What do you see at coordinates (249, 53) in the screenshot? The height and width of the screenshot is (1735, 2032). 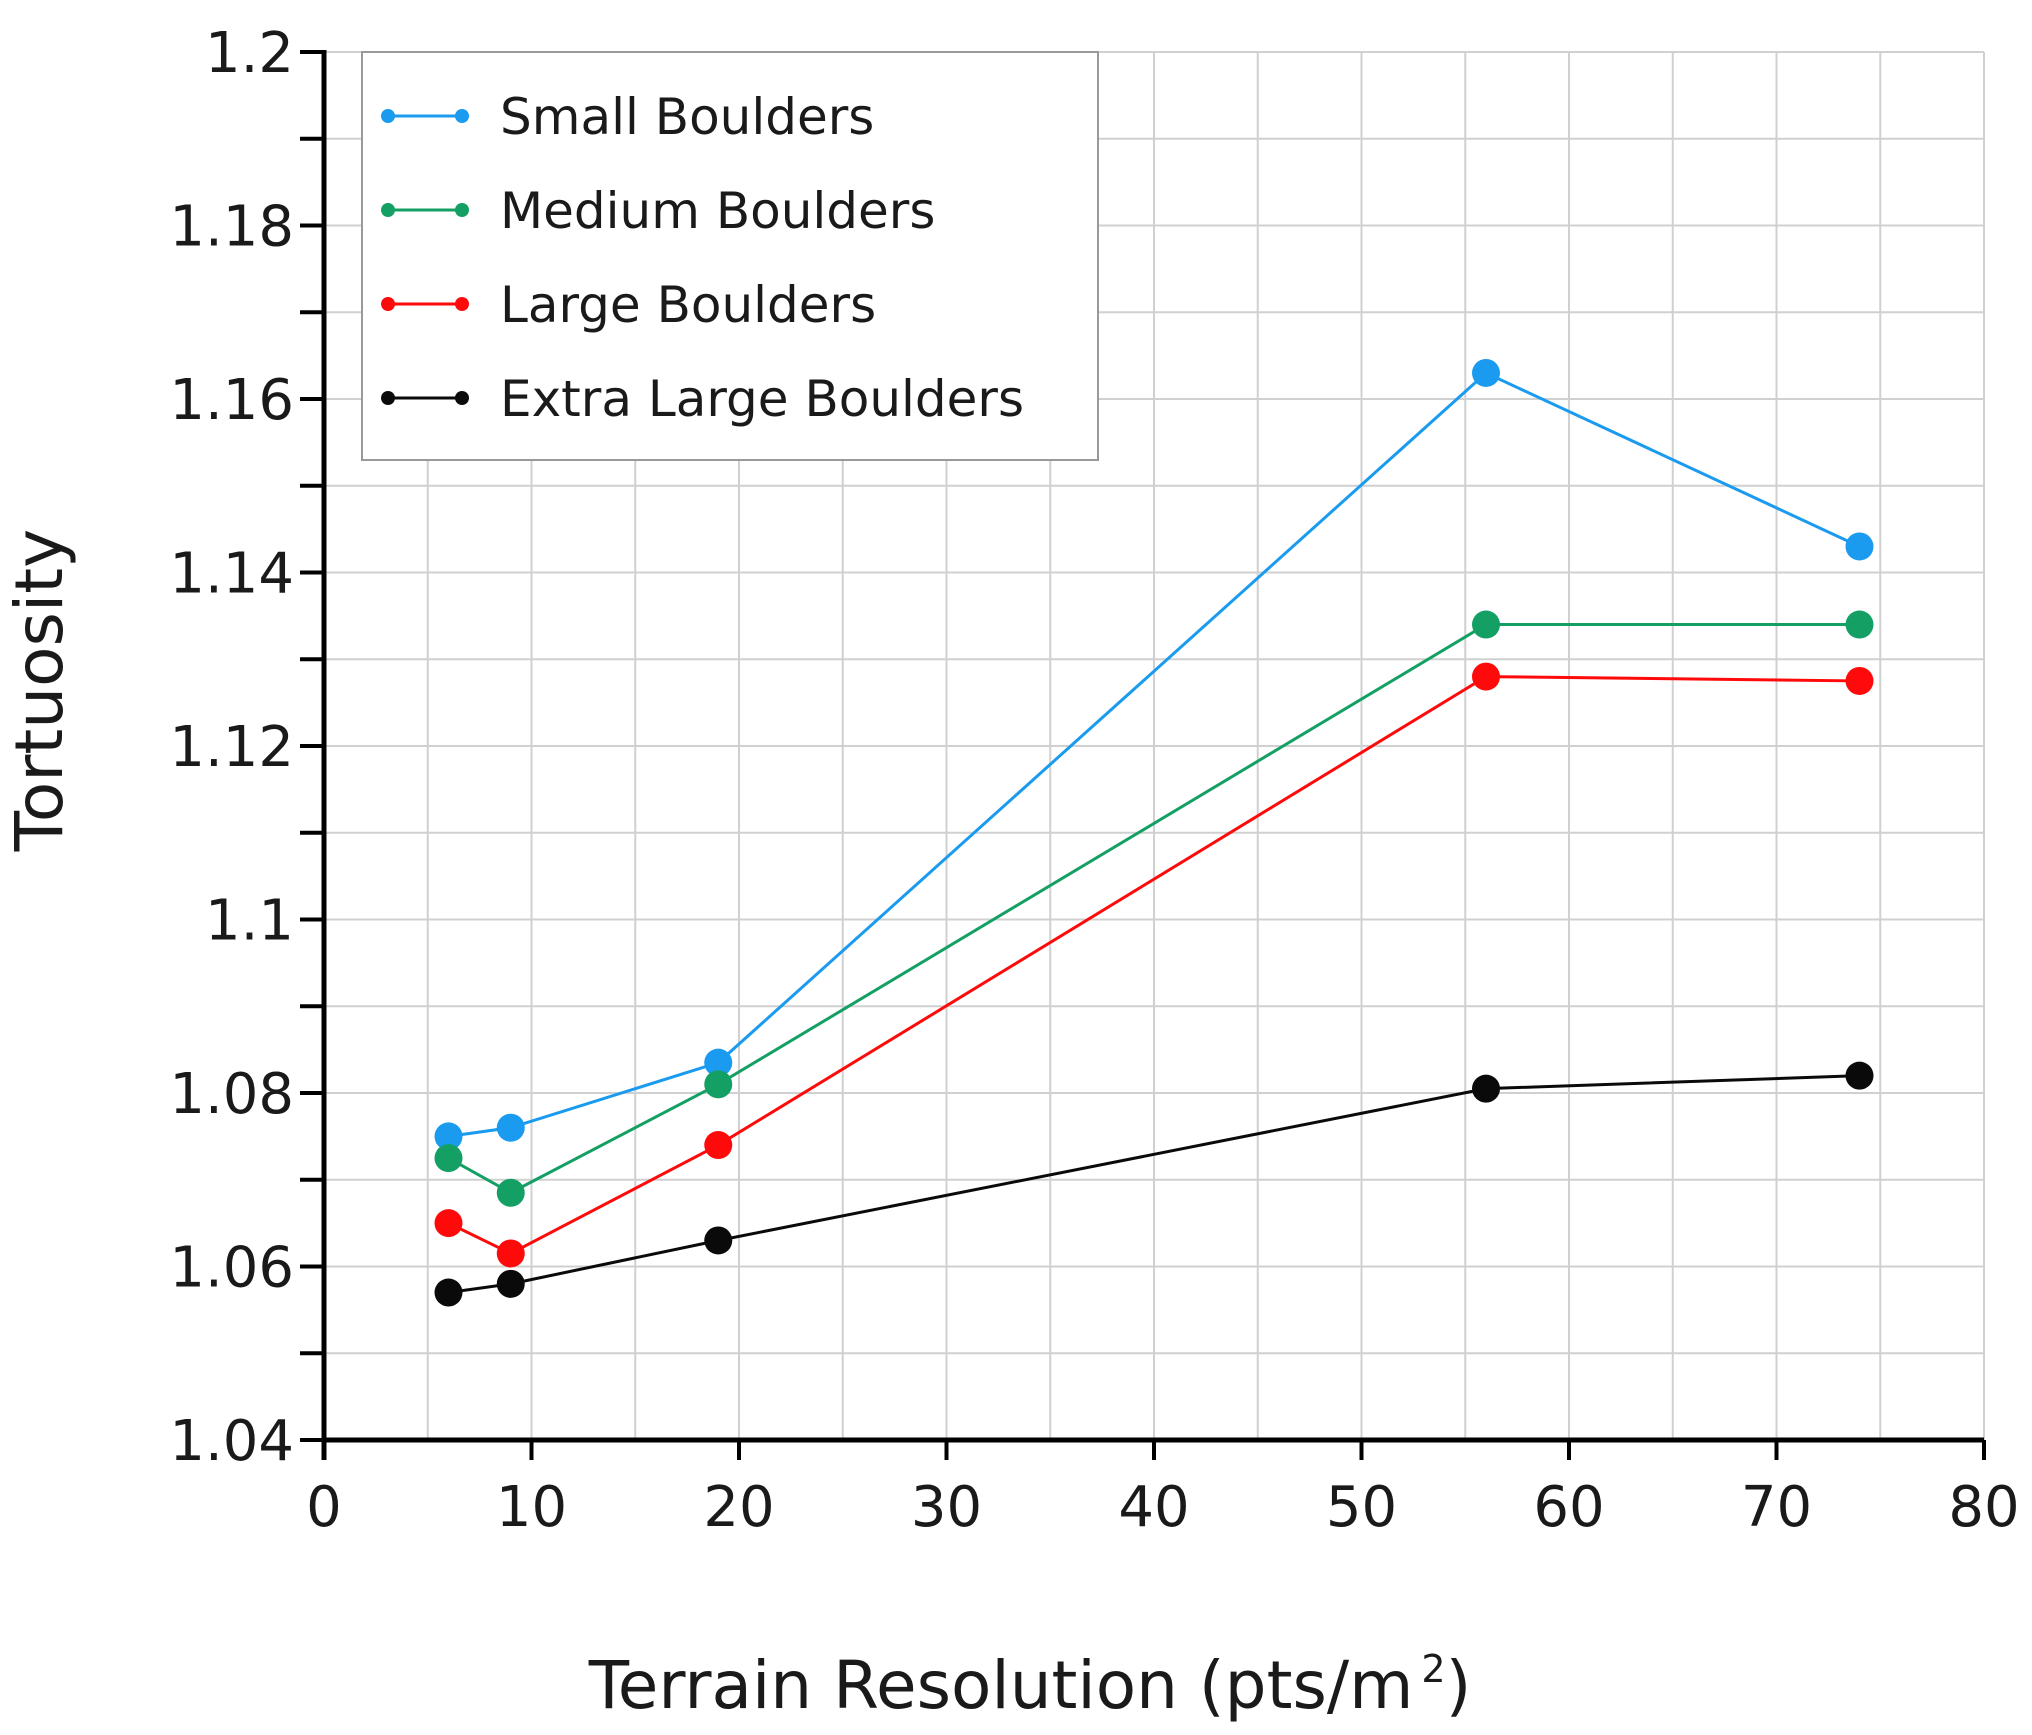 I see `y-tick-label: 1.2` at bounding box center [249, 53].